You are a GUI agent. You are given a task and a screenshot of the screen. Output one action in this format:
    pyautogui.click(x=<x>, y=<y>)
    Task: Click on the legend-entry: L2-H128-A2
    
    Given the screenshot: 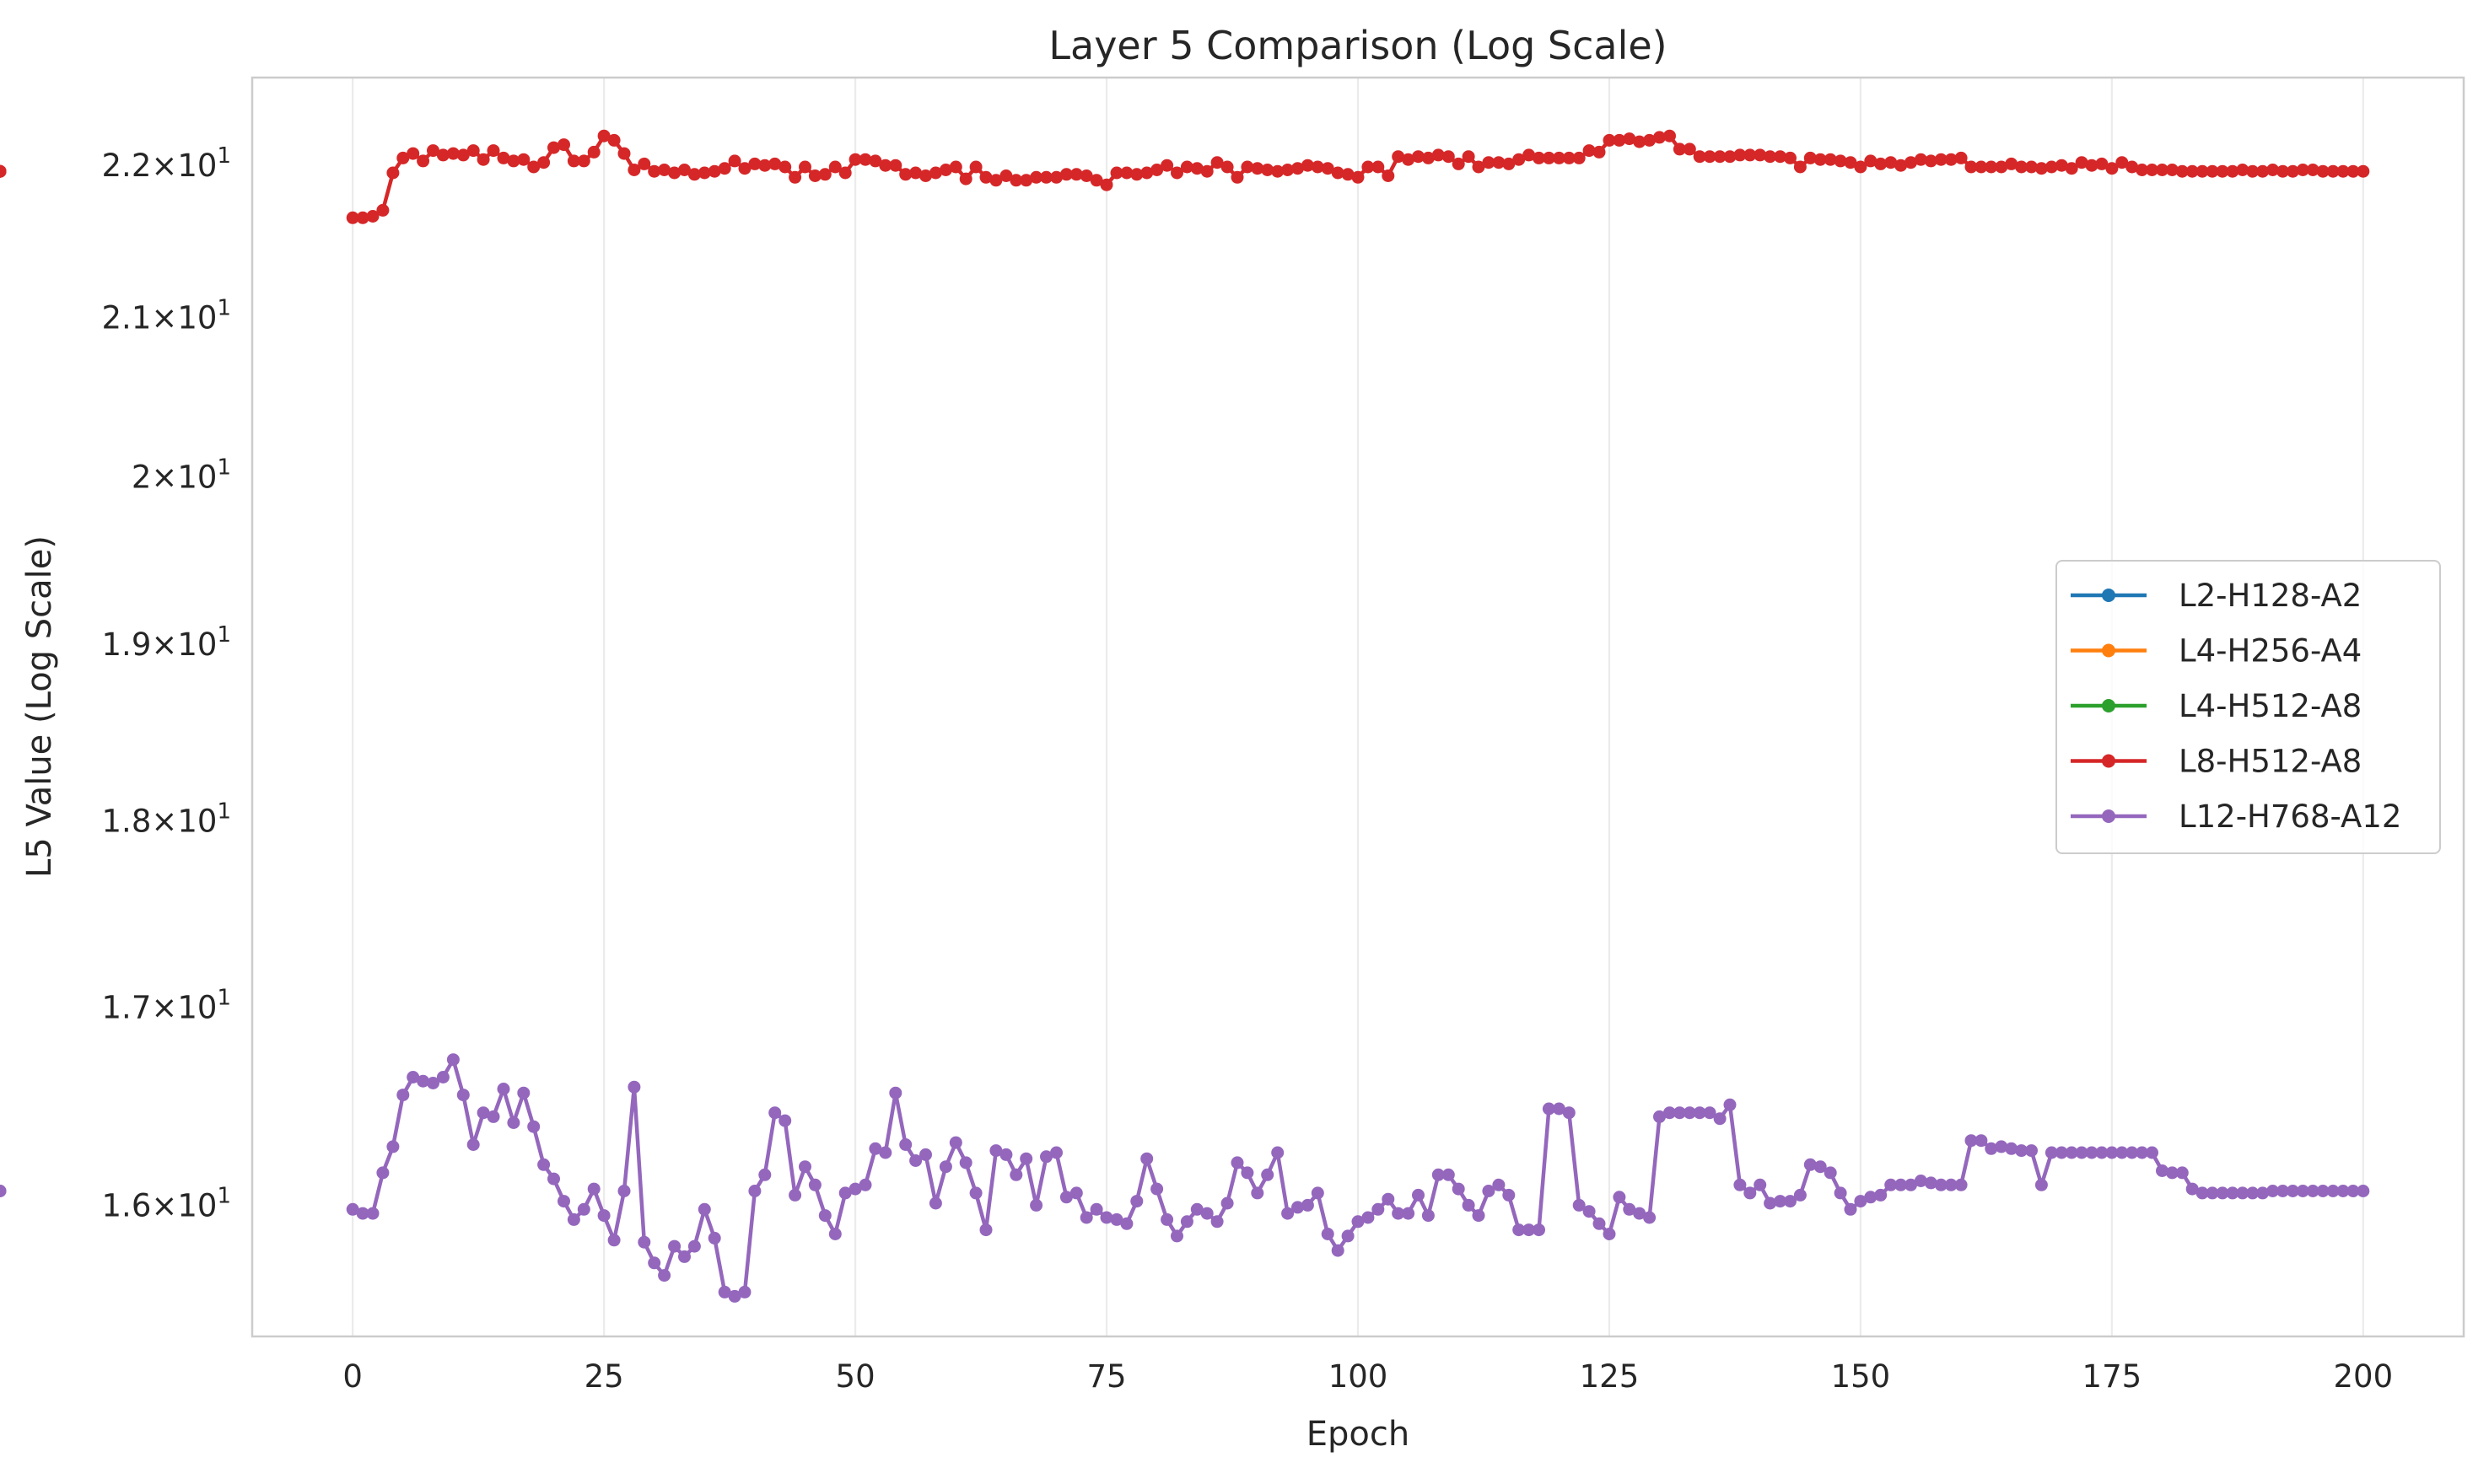 What is the action you would take?
    pyautogui.click(x=2216, y=596)
    